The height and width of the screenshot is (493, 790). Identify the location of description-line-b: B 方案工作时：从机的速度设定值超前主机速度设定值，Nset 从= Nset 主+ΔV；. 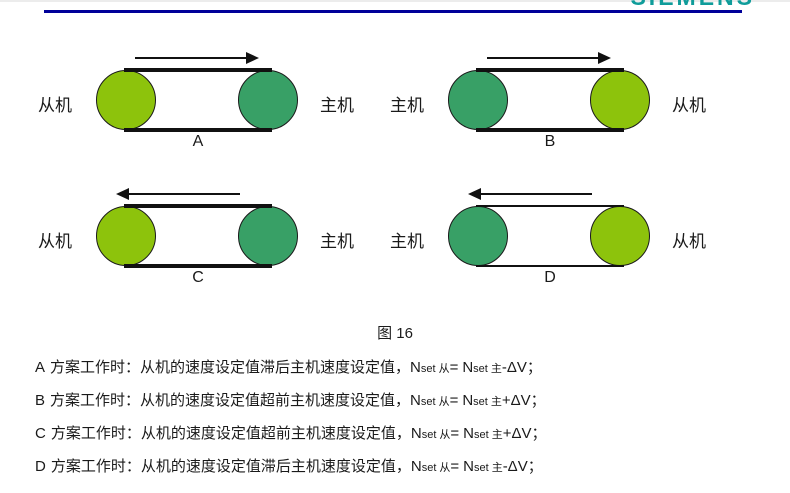
(290, 399).